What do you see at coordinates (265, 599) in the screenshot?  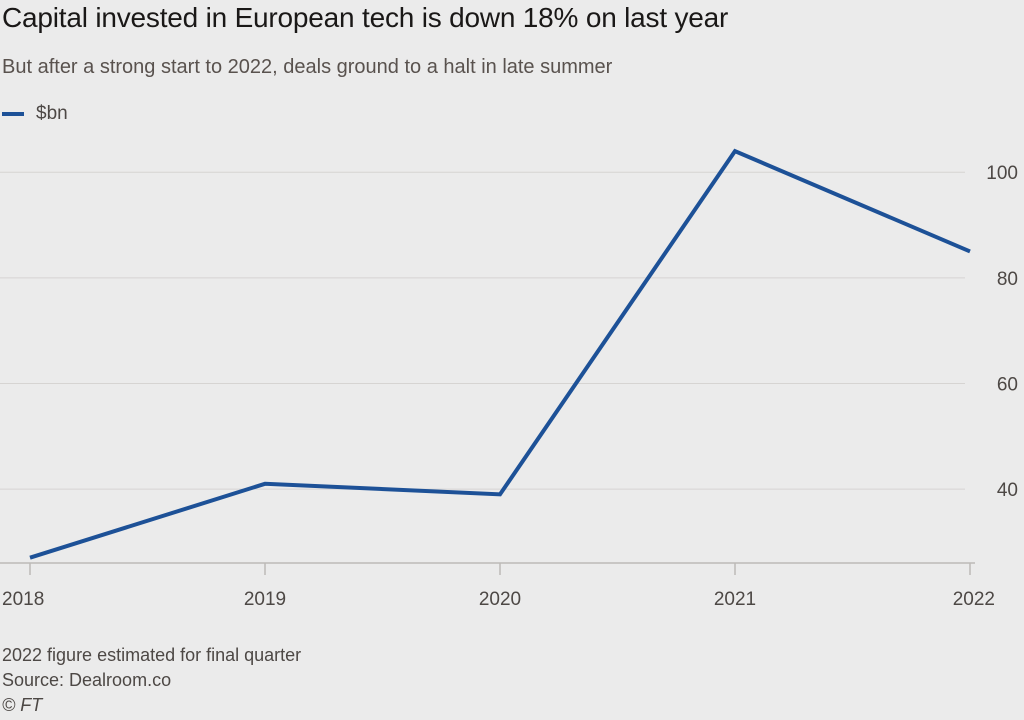 I see `x-tick-label-2019: 2019` at bounding box center [265, 599].